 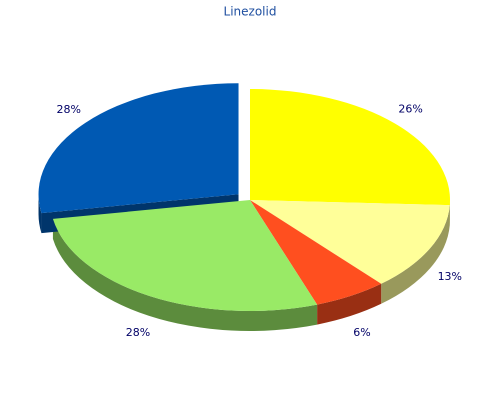 What do you see at coordinates (250, 12) in the screenshot?
I see `chart-title: Linezolid` at bounding box center [250, 12].